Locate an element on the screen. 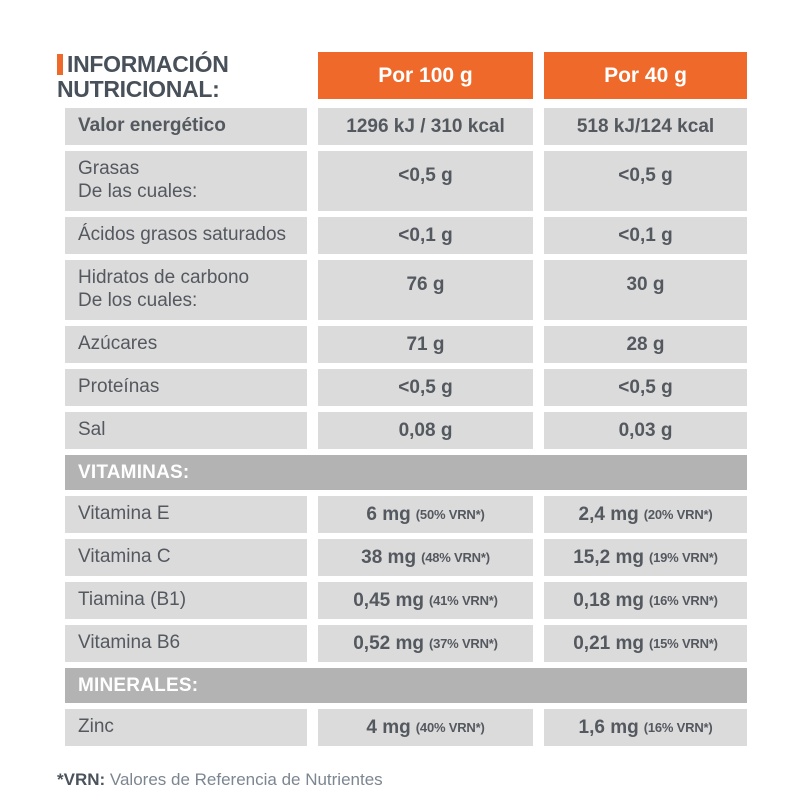 Image resolution: width=800 pixels, height=800 pixels. table-row: Grasas De las cuales: <0,5 g <0,5 g is located at coordinates (406, 181).